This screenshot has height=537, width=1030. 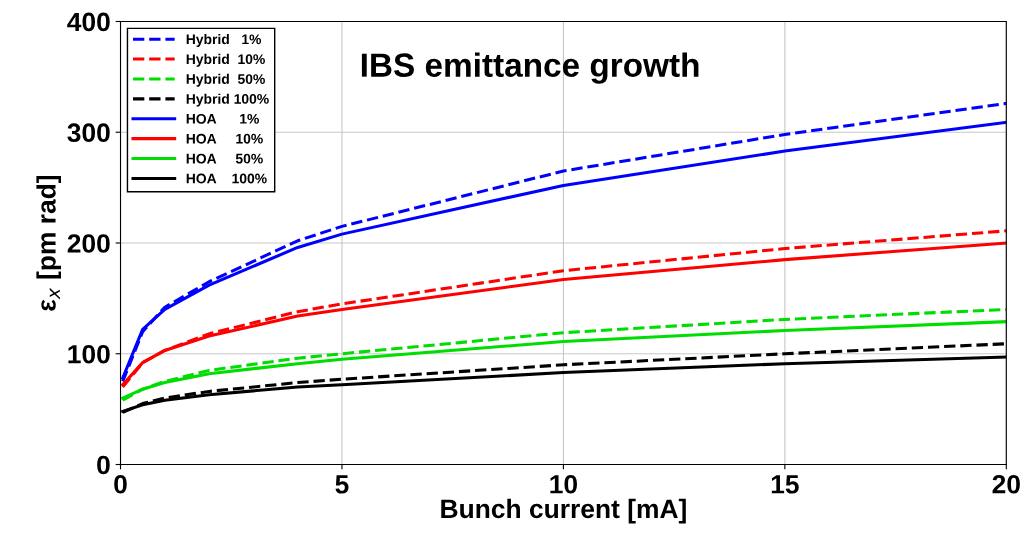 What do you see at coordinates (224, 40) in the screenshot?
I see `legend-label: Hybrid 1%` at bounding box center [224, 40].